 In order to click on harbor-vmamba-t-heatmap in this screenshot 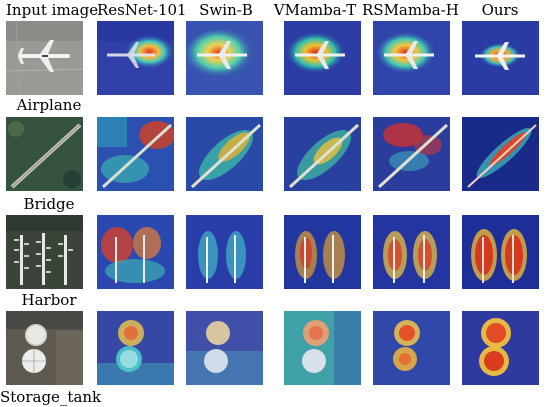, I will do `click(322, 252)`.